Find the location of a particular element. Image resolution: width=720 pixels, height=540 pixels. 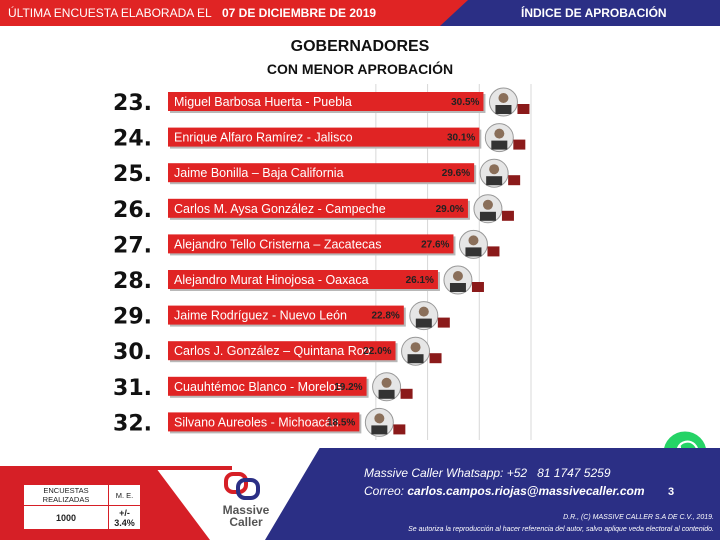

chart-title-line1: GOBERNADORES is located at coordinates (360, 46).